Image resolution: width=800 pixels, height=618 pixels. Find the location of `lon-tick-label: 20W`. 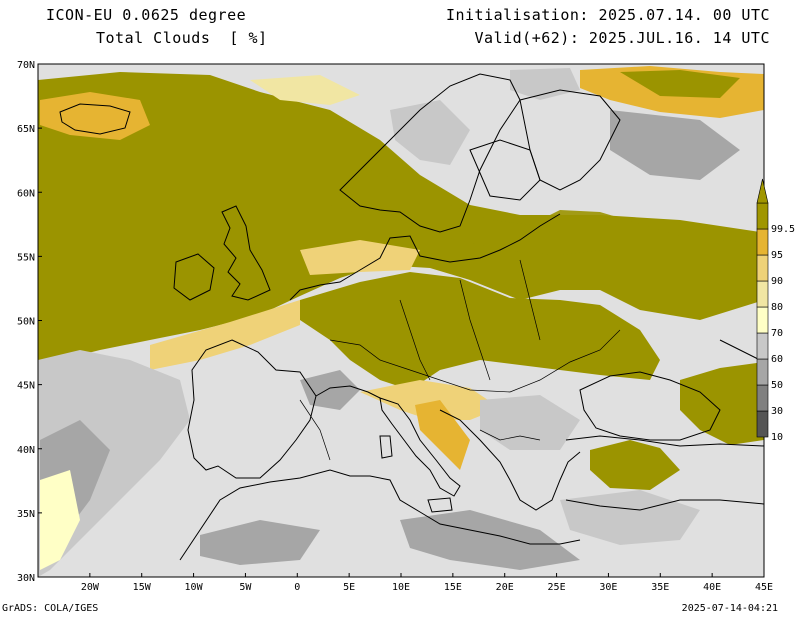

lon-tick-label: 20W is located at coordinates (90, 587).